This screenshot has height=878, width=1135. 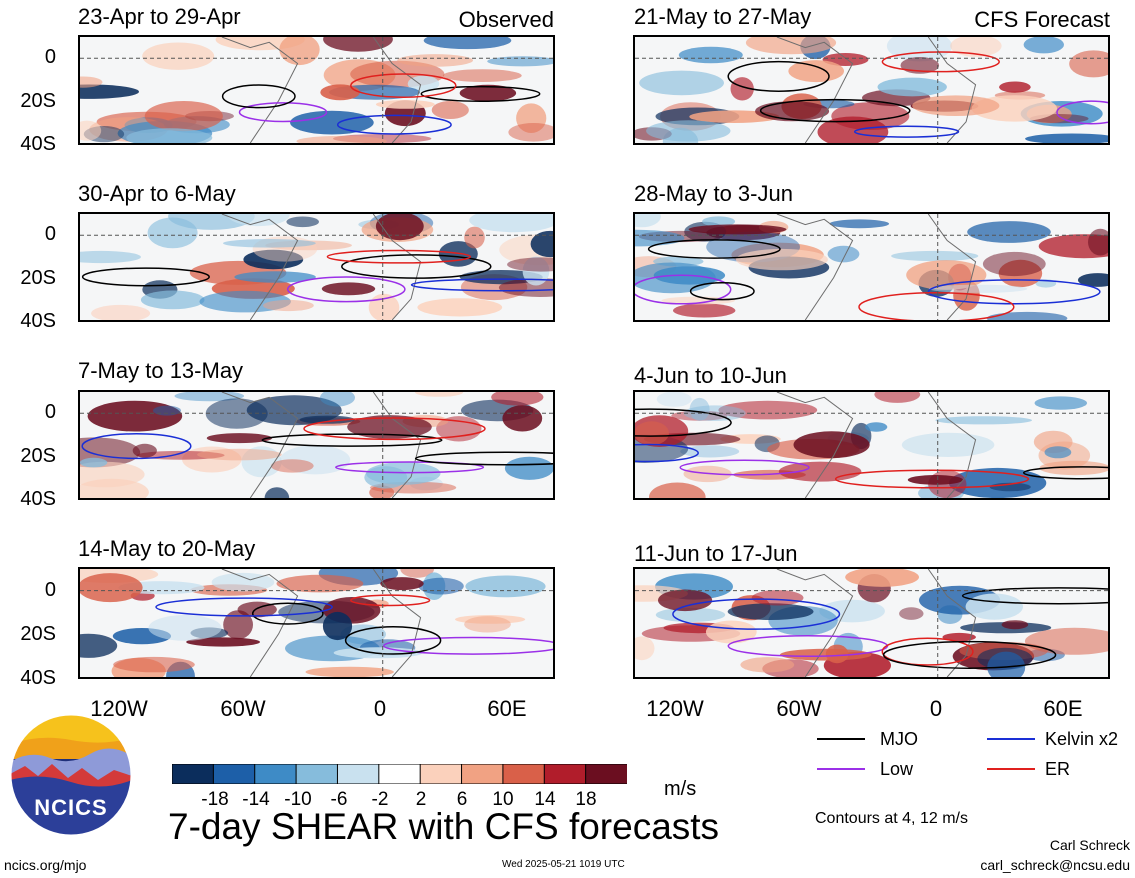 I want to click on colorbar-tick: -10, so click(x=298, y=799).